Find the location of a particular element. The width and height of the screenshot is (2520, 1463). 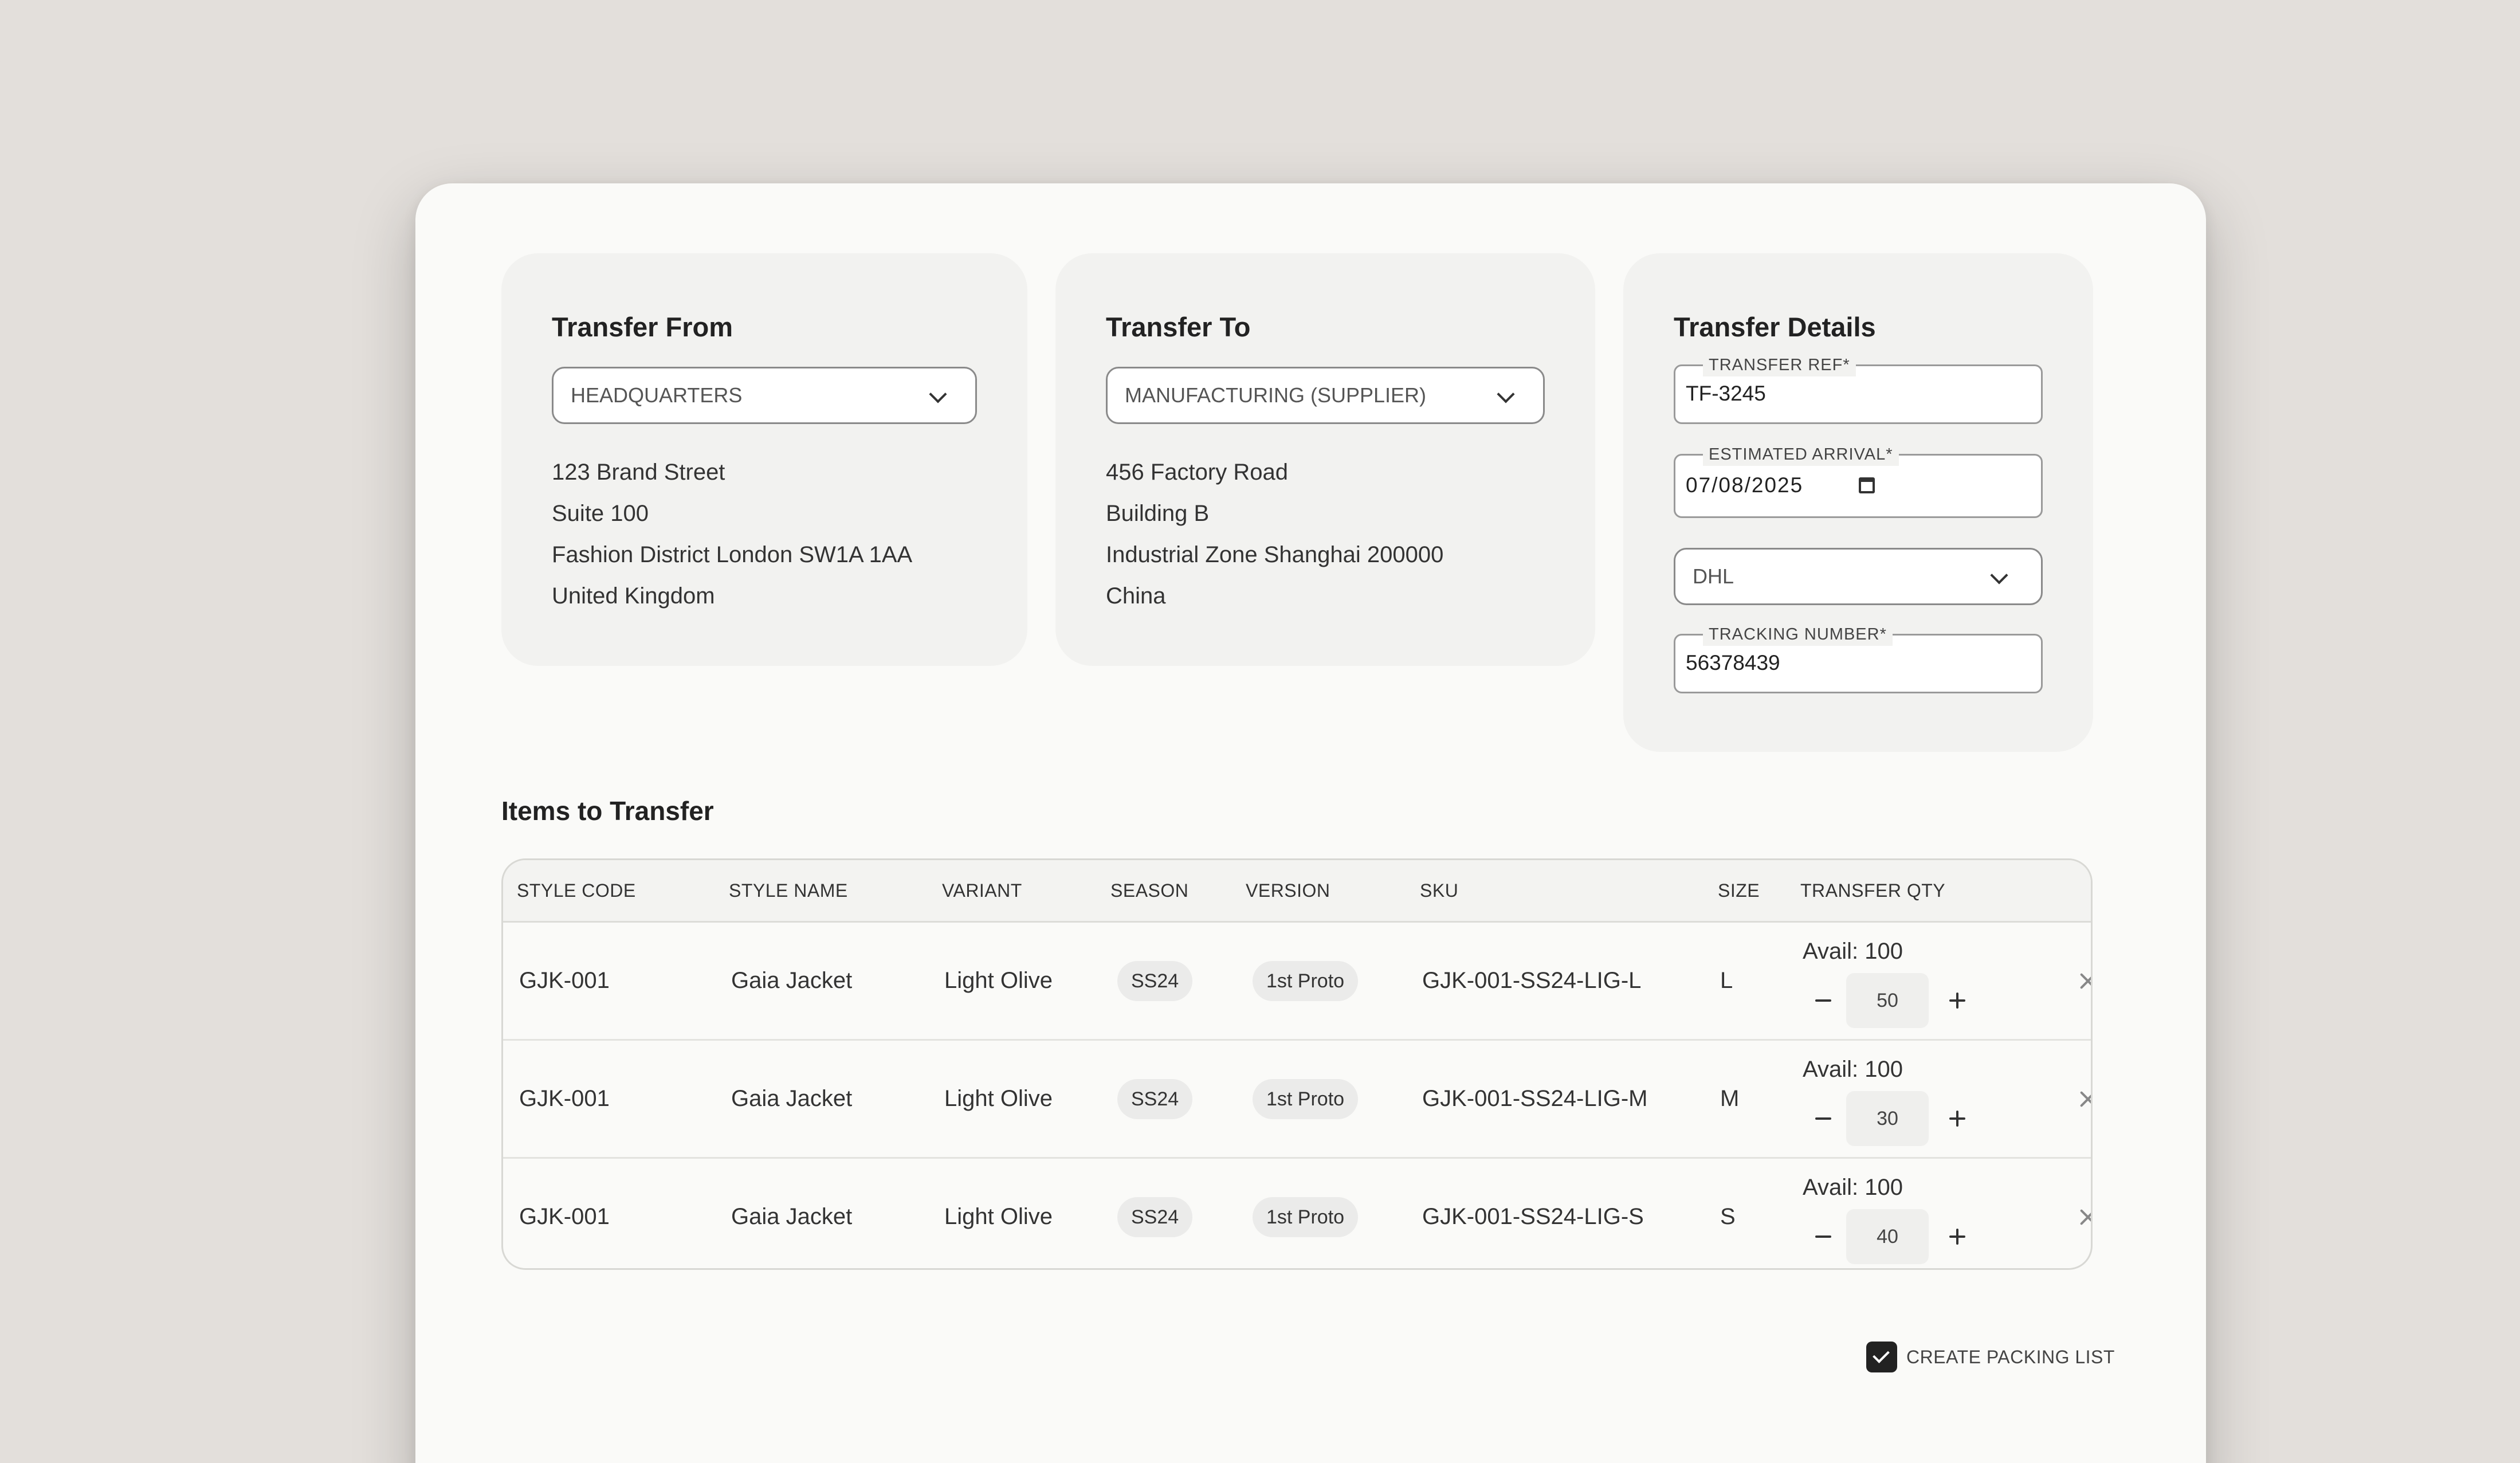

column-header-sku: SKU is located at coordinates (1439, 890).